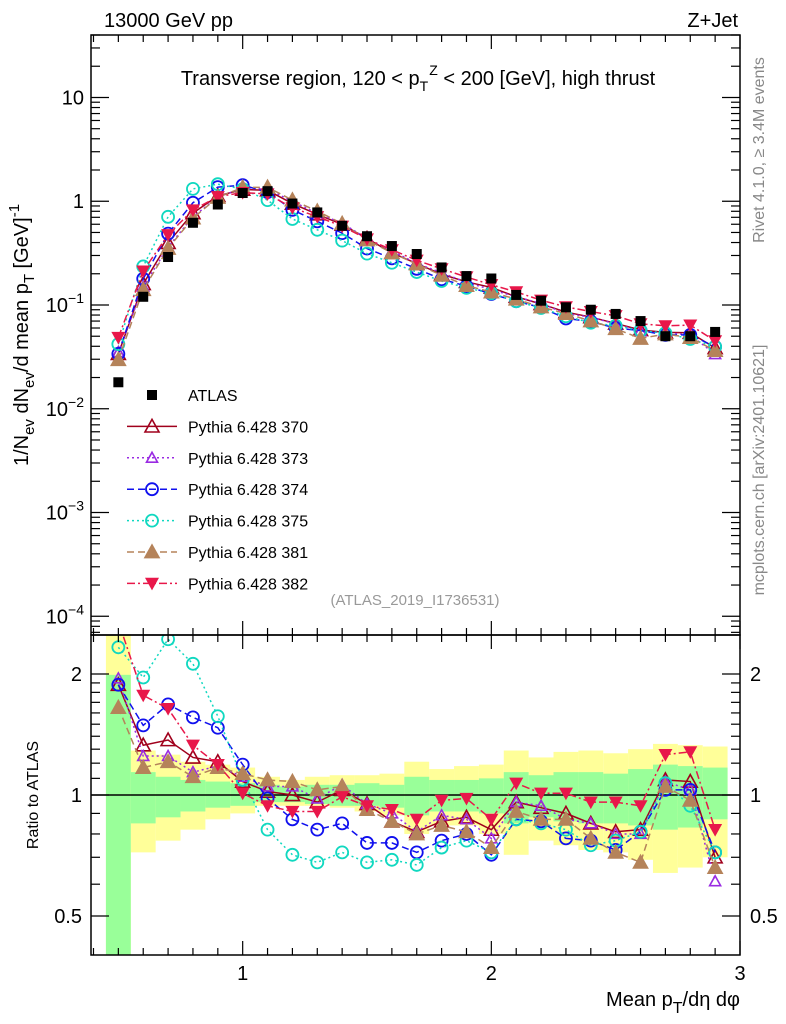 The height and width of the screenshot is (1024, 786). What do you see at coordinates (65, 303) in the screenshot?
I see `y-tick-label: 10⁻¹` at bounding box center [65, 303].